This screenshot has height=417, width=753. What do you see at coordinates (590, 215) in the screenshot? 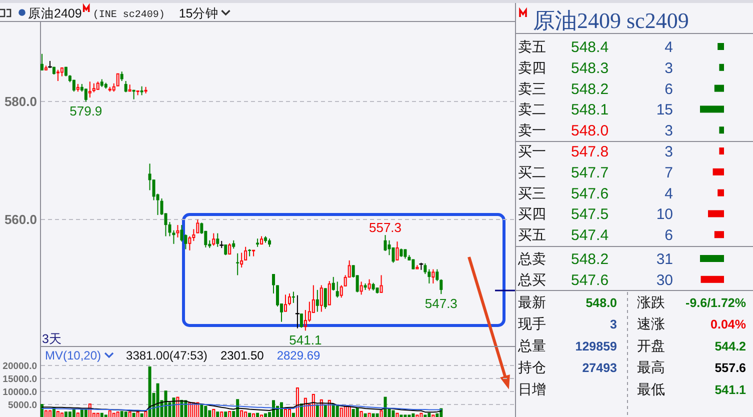
I see `y2-tick-label: 547.5` at bounding box center [590, 215].